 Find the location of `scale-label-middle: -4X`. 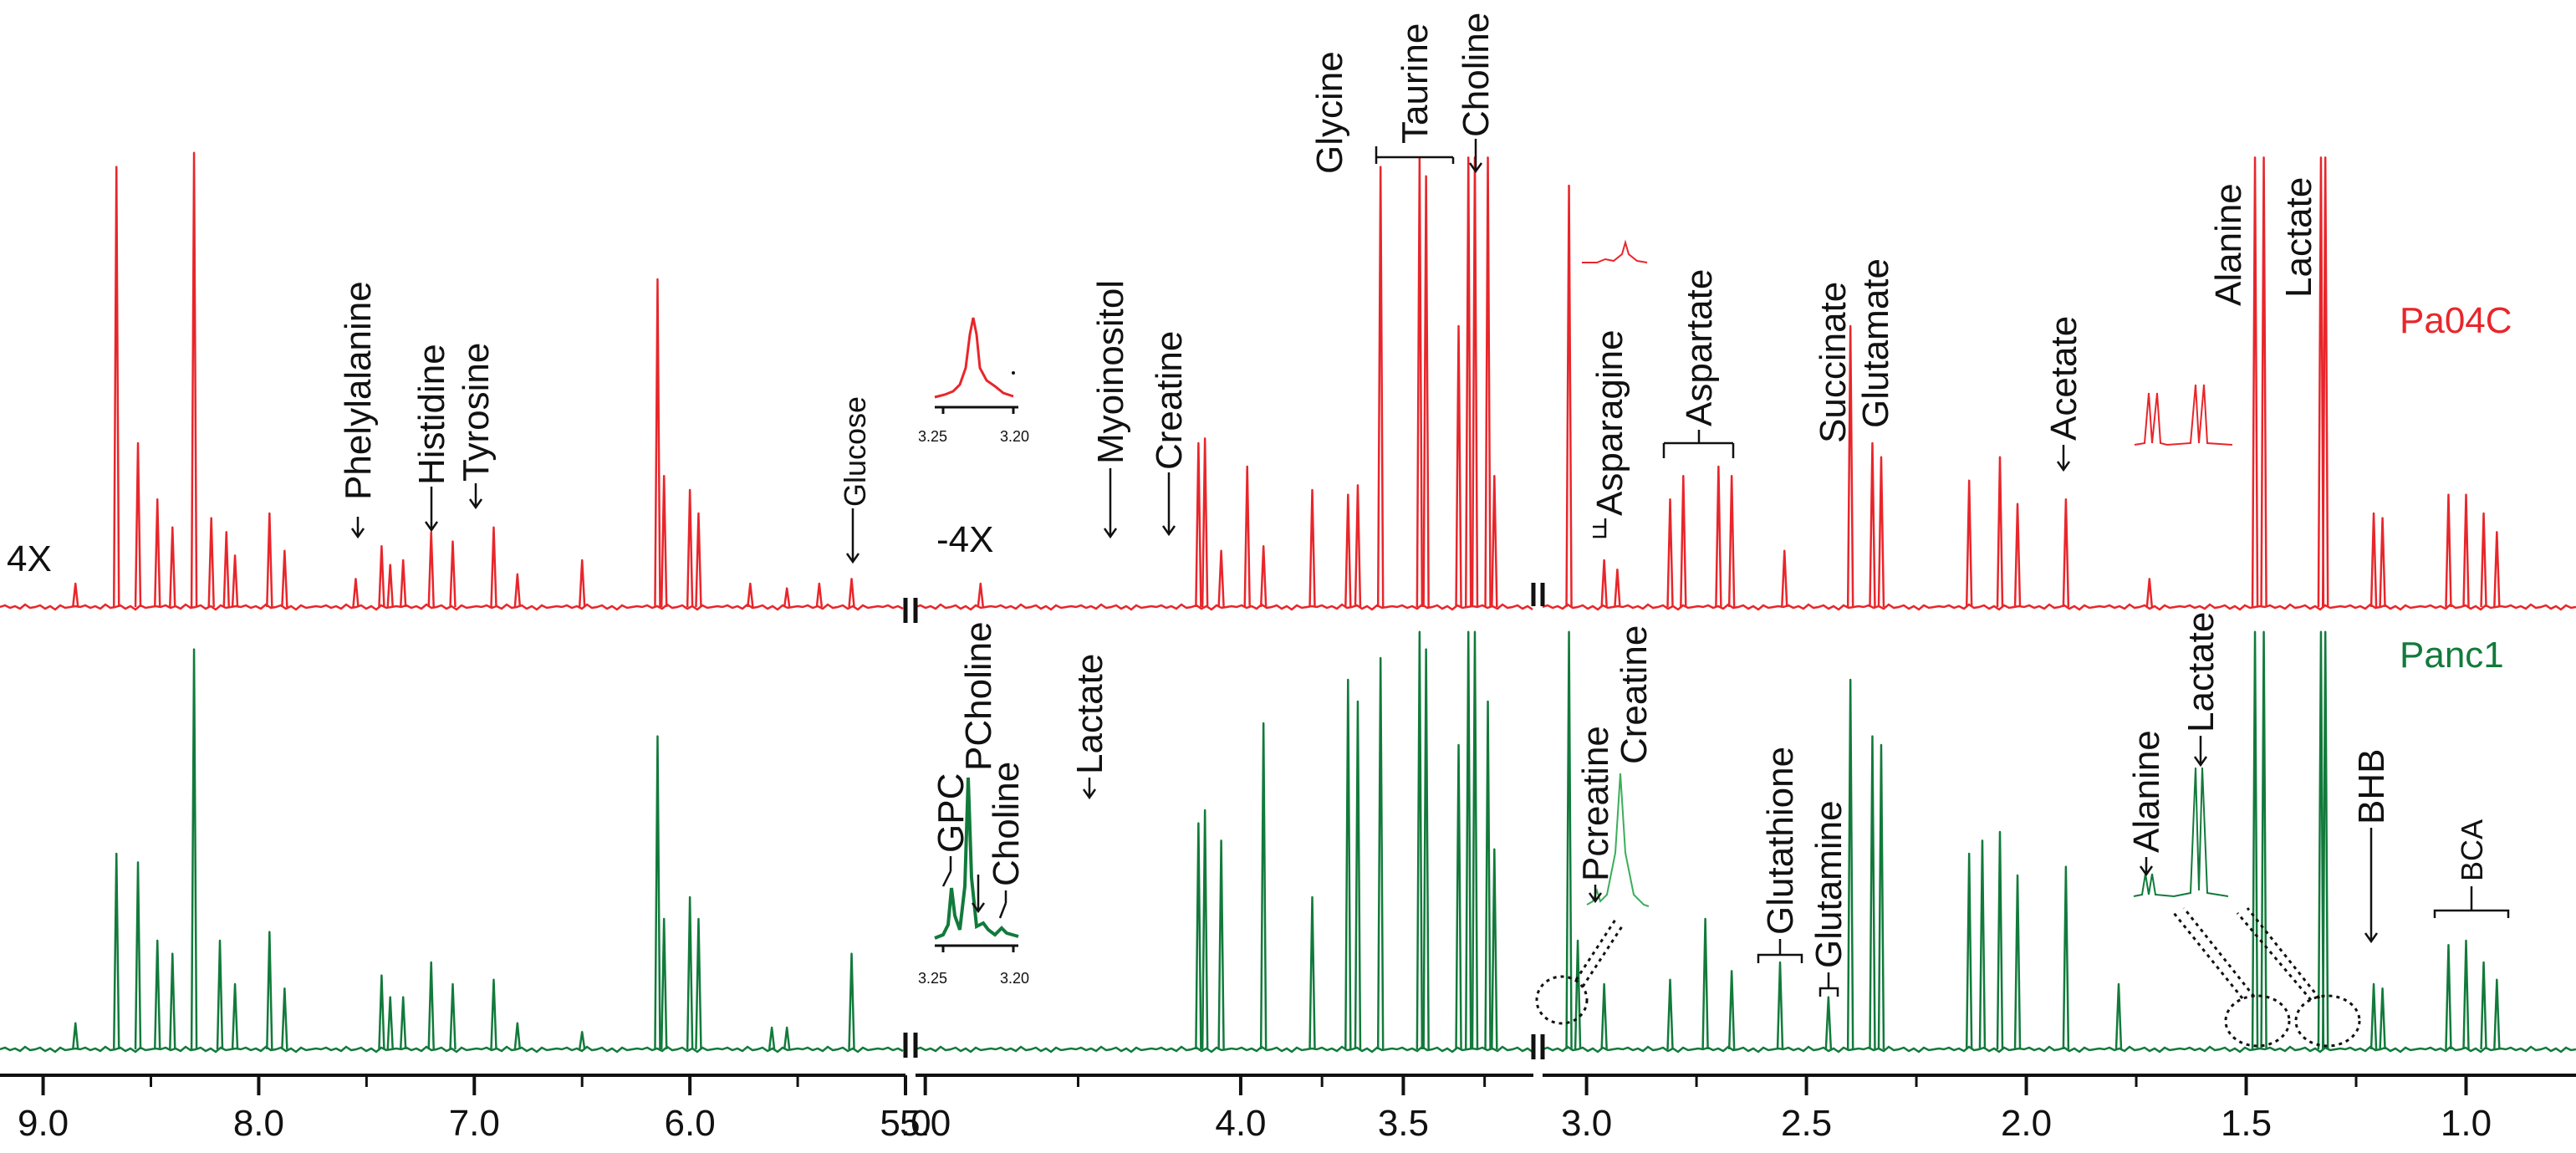

scale-label-middle: -4X is located at coordinates (965, 539).